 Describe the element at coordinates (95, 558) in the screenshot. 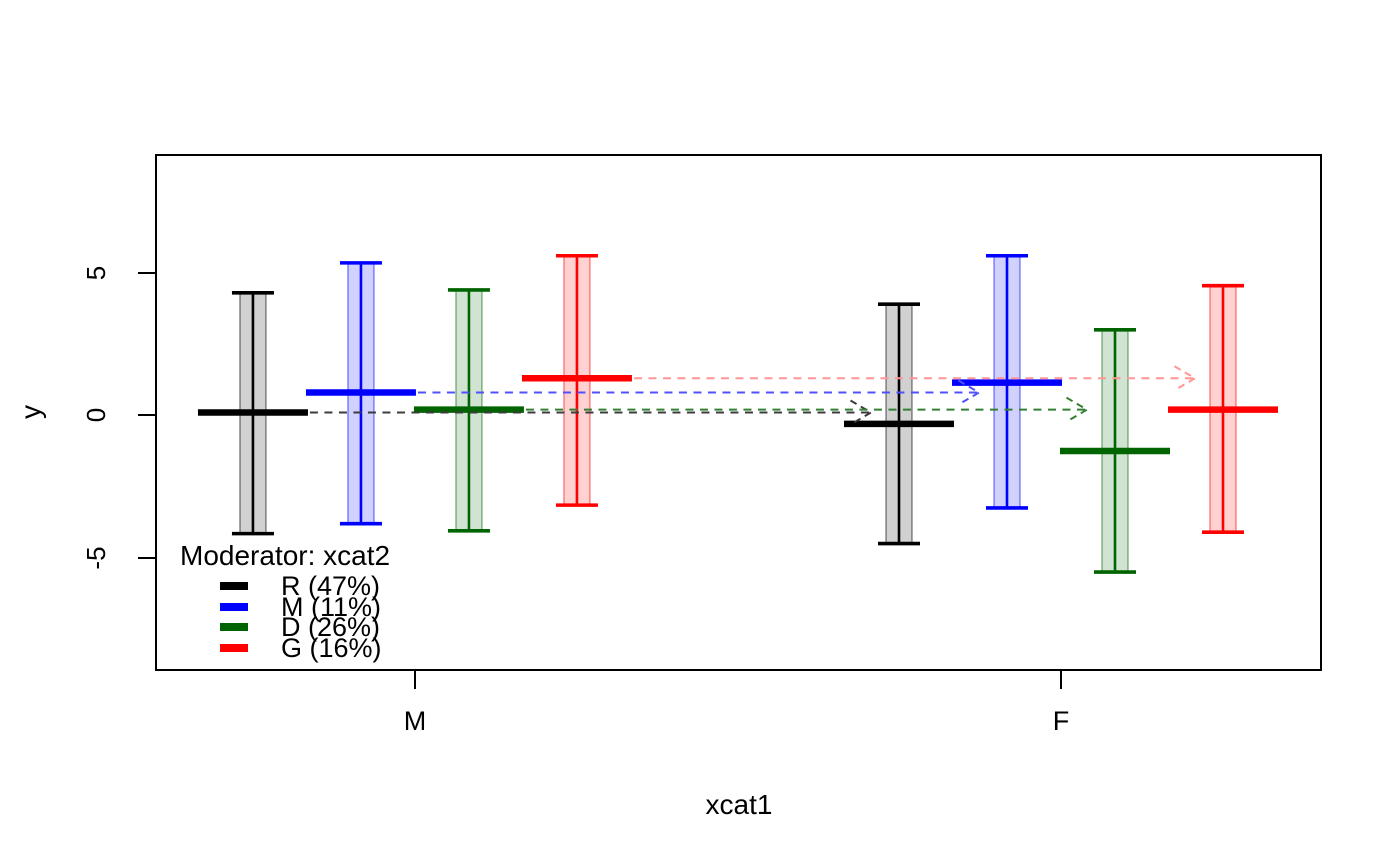

I see `y-tick-label: -5` at that location.